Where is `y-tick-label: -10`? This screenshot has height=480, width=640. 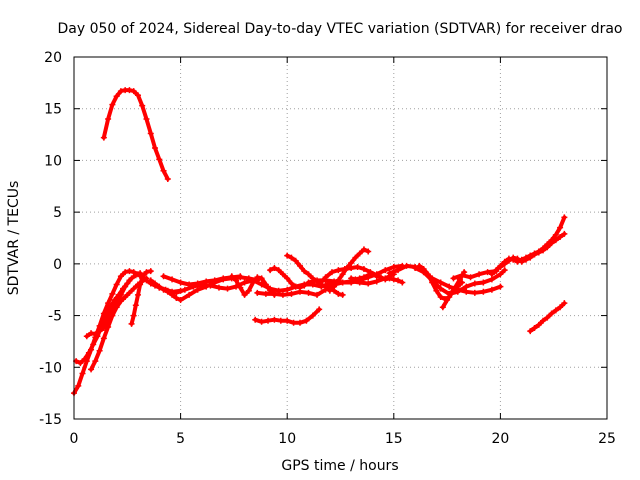
y-tick-label: -10 is located at coordinates (50, 368).